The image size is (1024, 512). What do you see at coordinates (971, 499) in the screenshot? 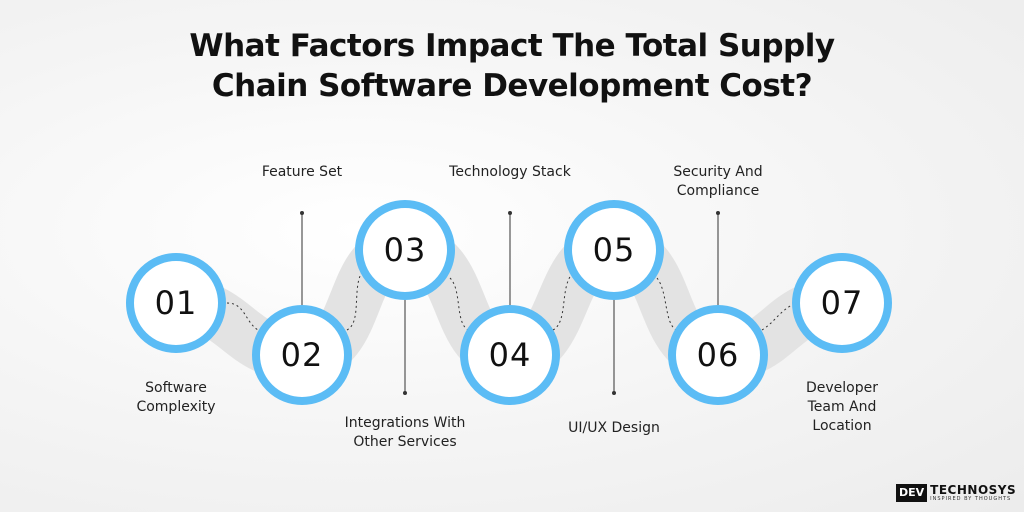
I see `logo-tagline: INSPIRED BY THOUGHTS` at bounding box center [971, 499].